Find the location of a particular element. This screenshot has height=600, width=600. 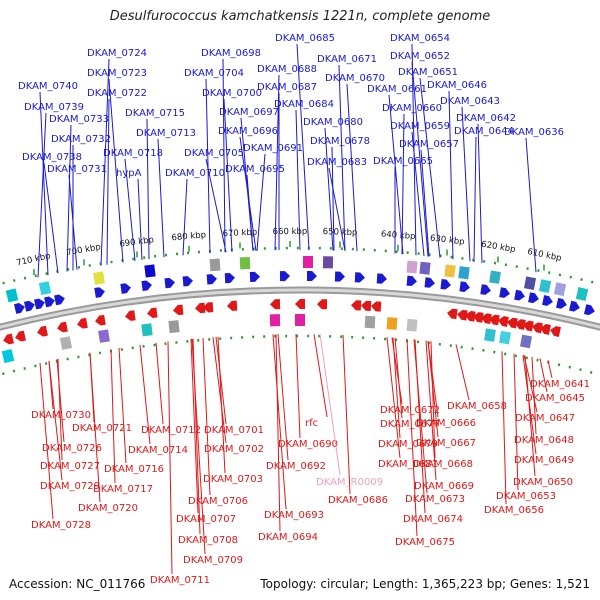

reverse-gene-label: DKAM_0669 is located at coordinates (444, 486).